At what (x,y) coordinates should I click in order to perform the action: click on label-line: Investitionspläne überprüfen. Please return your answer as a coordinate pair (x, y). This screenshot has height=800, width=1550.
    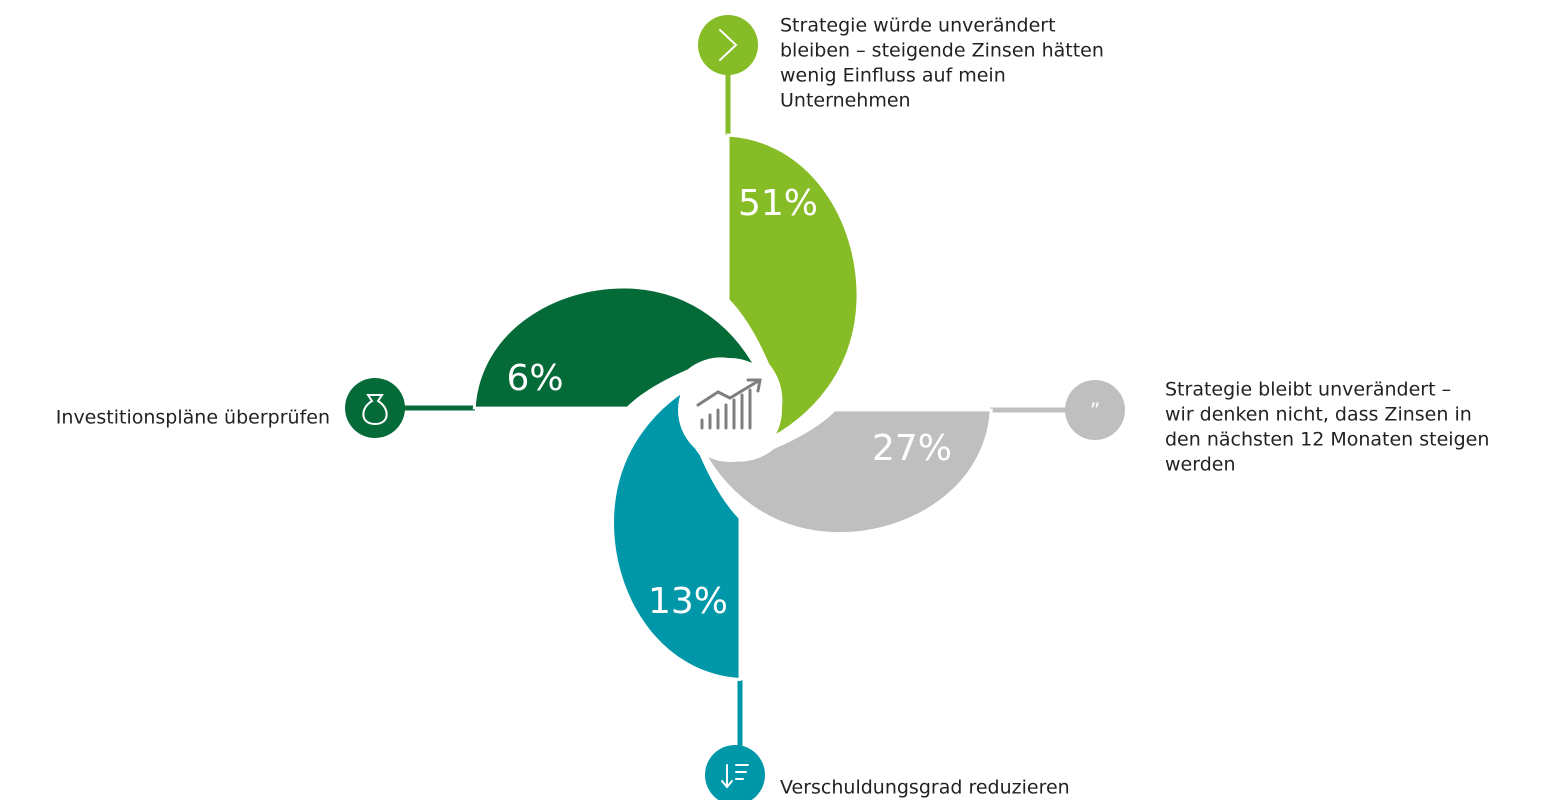
    Looking at the image, I should click on (193, 418).